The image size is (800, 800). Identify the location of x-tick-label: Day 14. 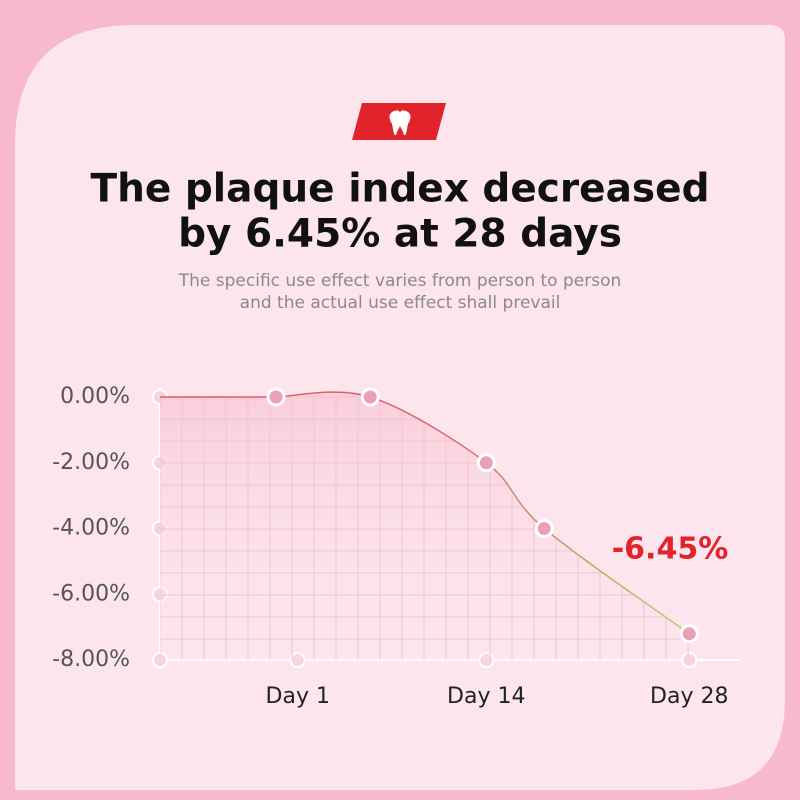
(486, 696).